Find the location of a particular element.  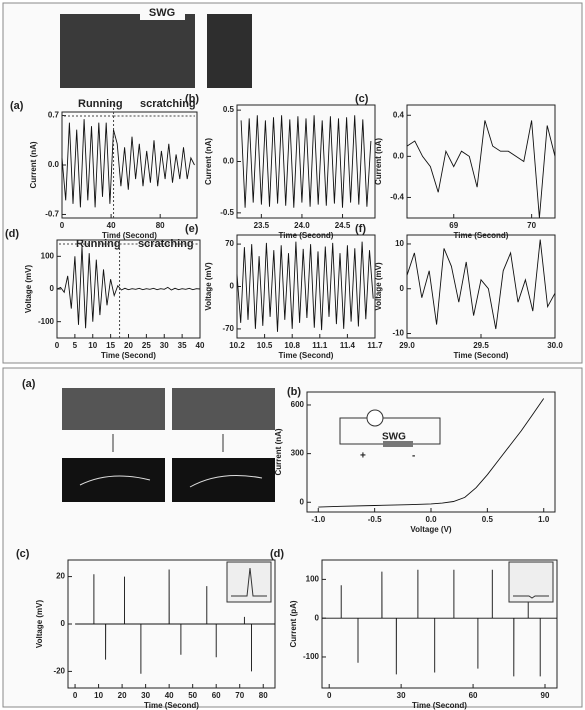

x-tick-label: 30.0 is located at coordinates (555, 345).